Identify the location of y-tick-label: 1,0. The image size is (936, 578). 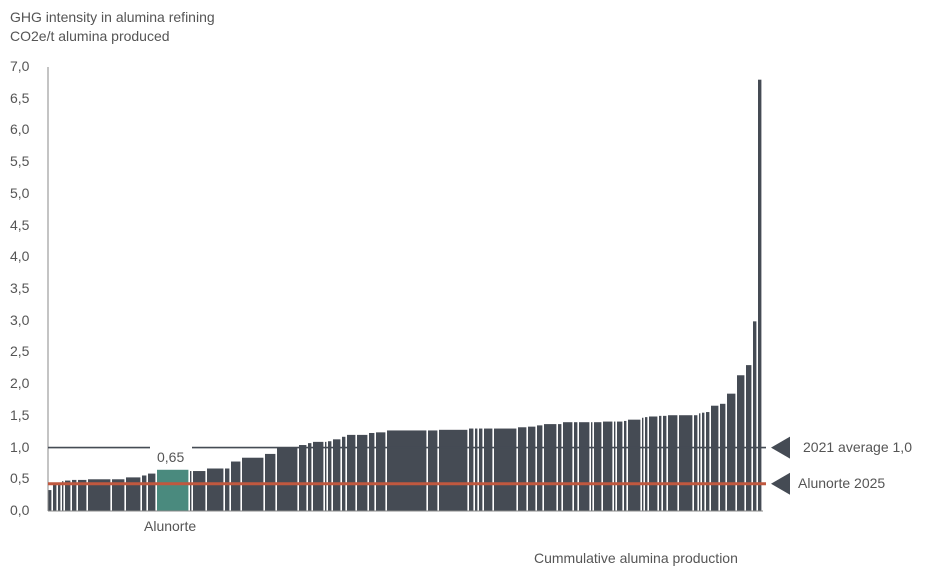
(20, 446).